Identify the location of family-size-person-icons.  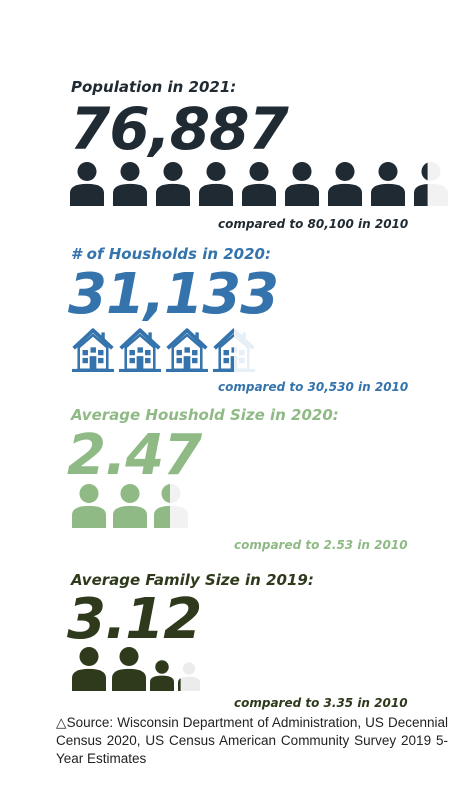
(152, 670).